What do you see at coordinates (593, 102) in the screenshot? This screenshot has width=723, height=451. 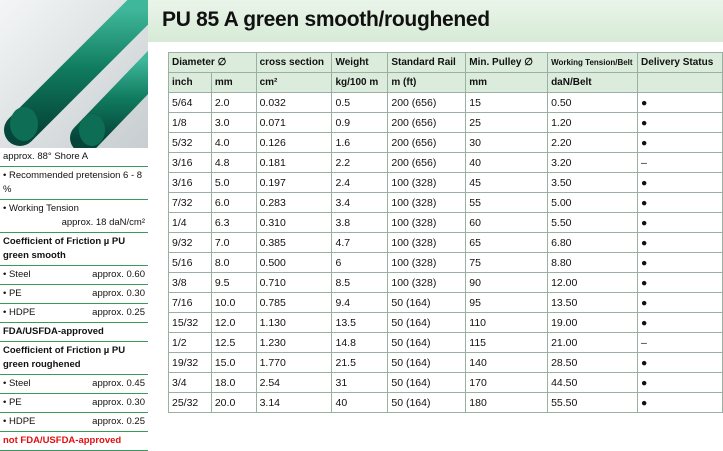 I see `data-cell: 0.50` at bounding box center [593, 102].